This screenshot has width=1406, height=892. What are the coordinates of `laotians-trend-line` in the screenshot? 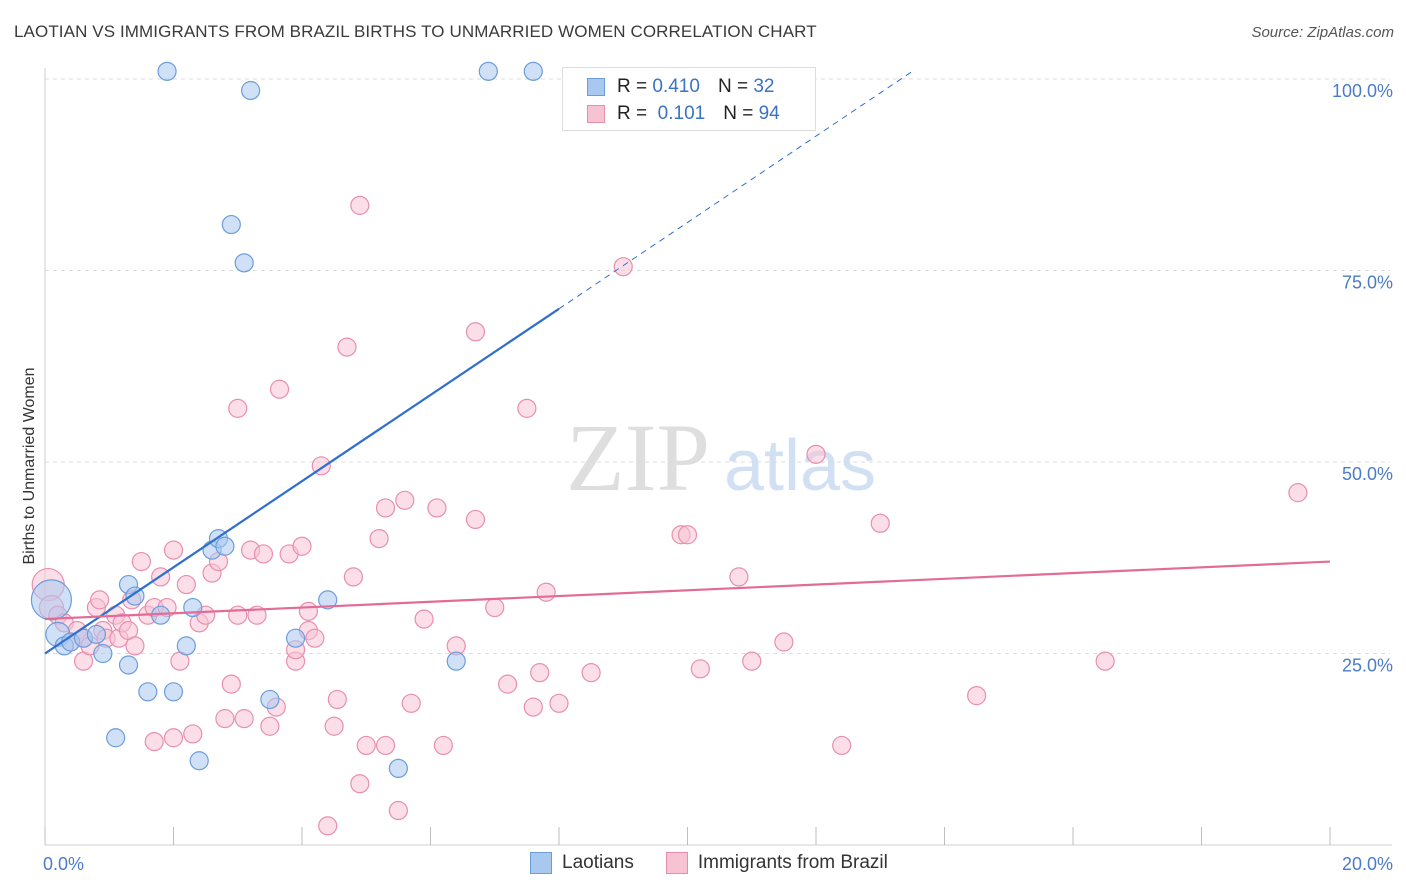 It's located at (302, 481).